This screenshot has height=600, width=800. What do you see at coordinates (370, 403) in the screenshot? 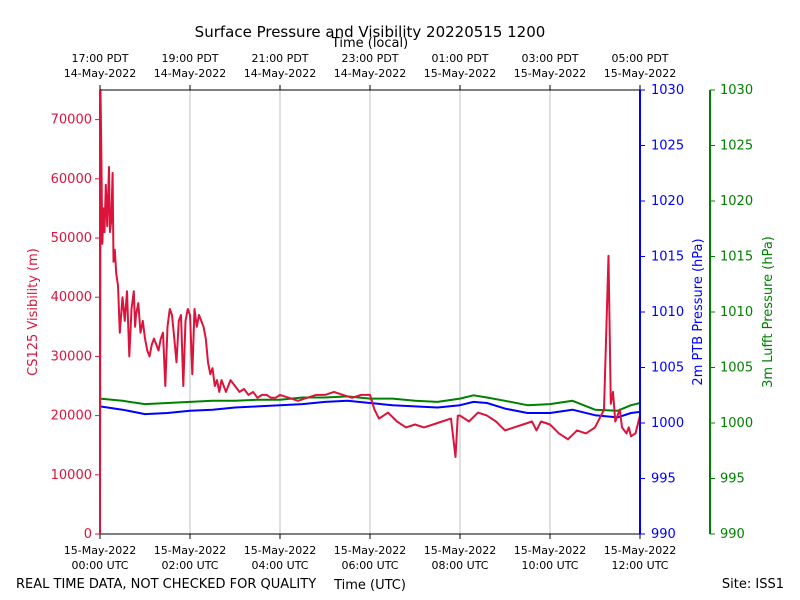
I see `series-line-3m-lufft-pressure` at bounding box center [370, 403].